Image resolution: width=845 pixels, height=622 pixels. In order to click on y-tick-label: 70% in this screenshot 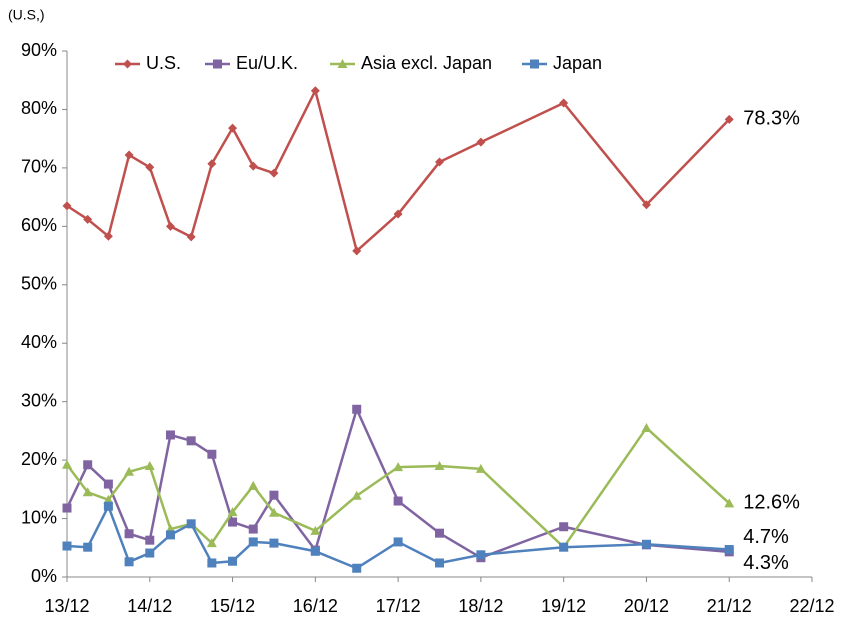, I will do `click(39, 167)`.